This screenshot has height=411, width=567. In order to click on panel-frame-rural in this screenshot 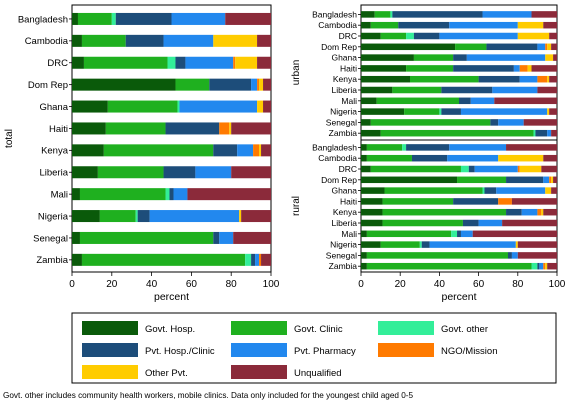, I will do `click(459, 206)`.